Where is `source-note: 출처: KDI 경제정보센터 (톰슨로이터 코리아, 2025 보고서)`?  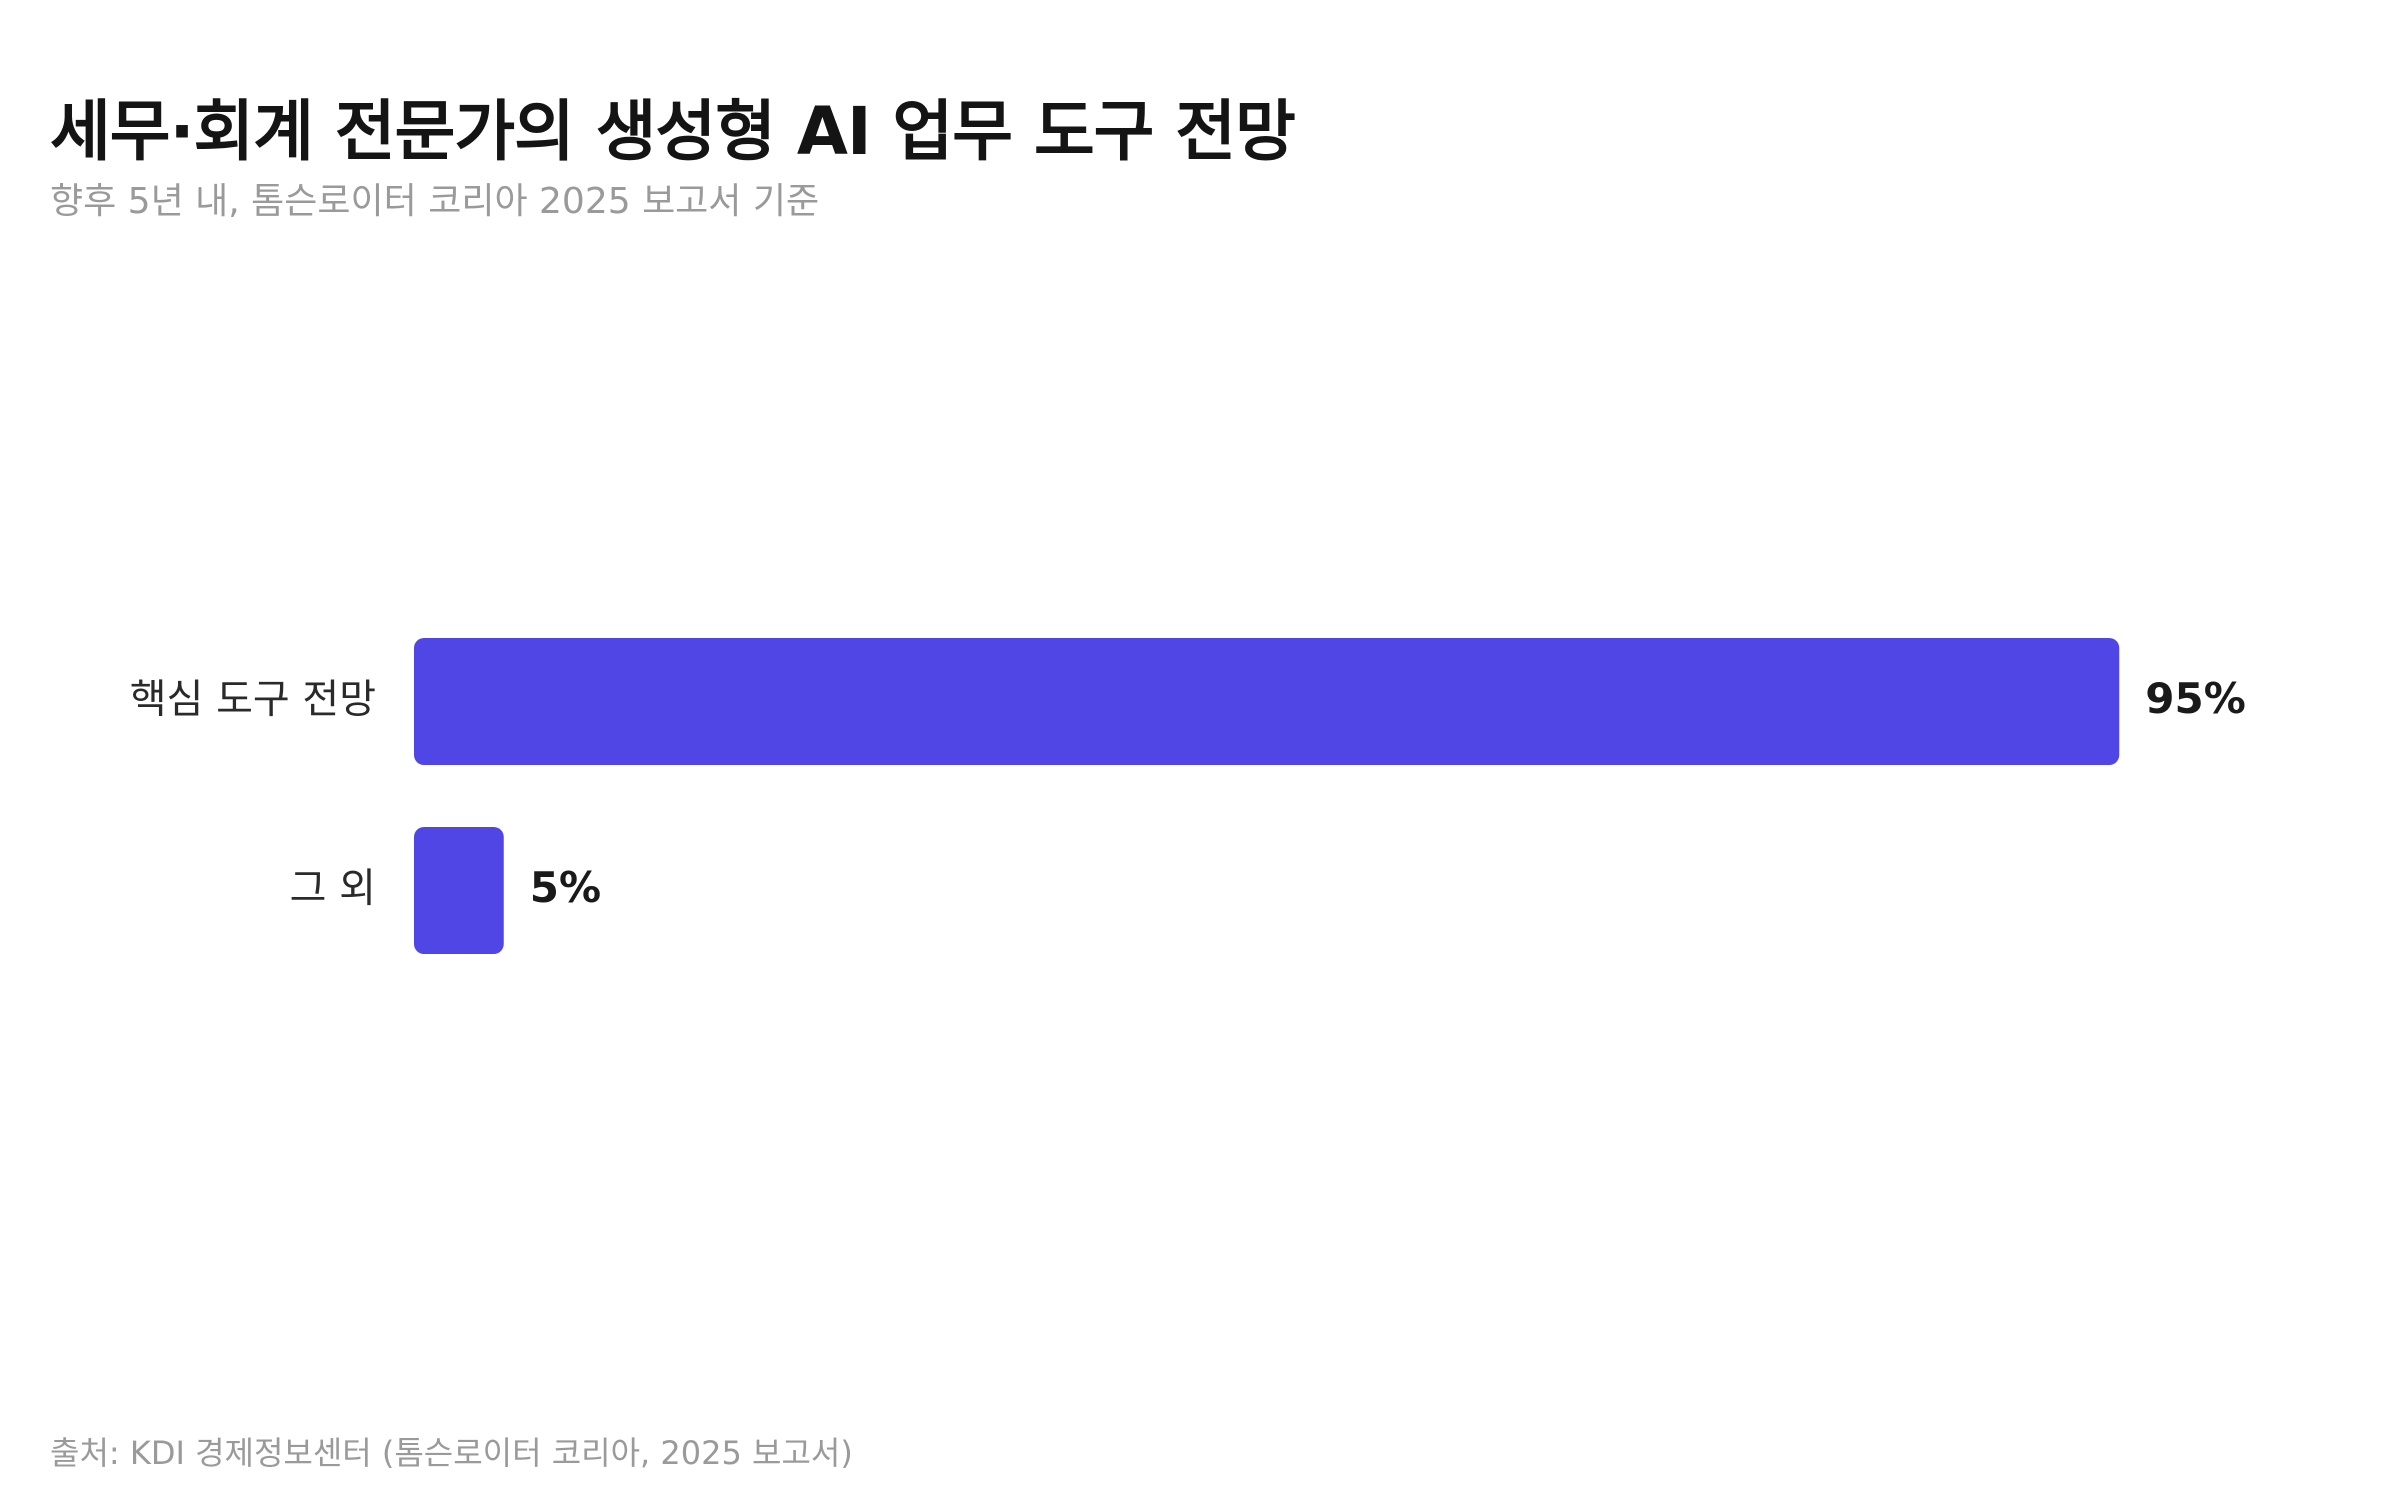 source-note: 출처: KDI 경제정보센터 (톰슨로이터 코리아, 2025 보고서) is located at coordinates (451, 1453).